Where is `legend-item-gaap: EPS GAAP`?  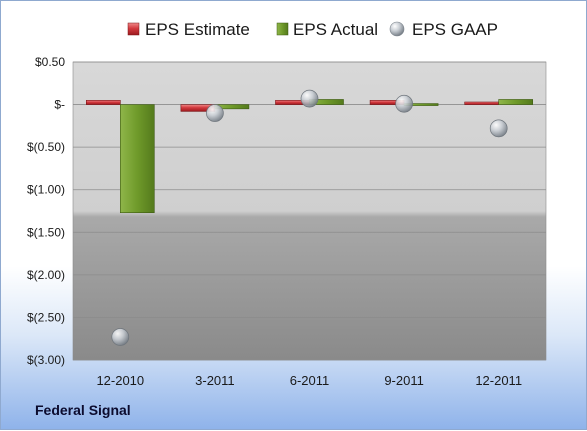 legend-item-gaap: EPS GAAP is located at coordinates (443, 29).